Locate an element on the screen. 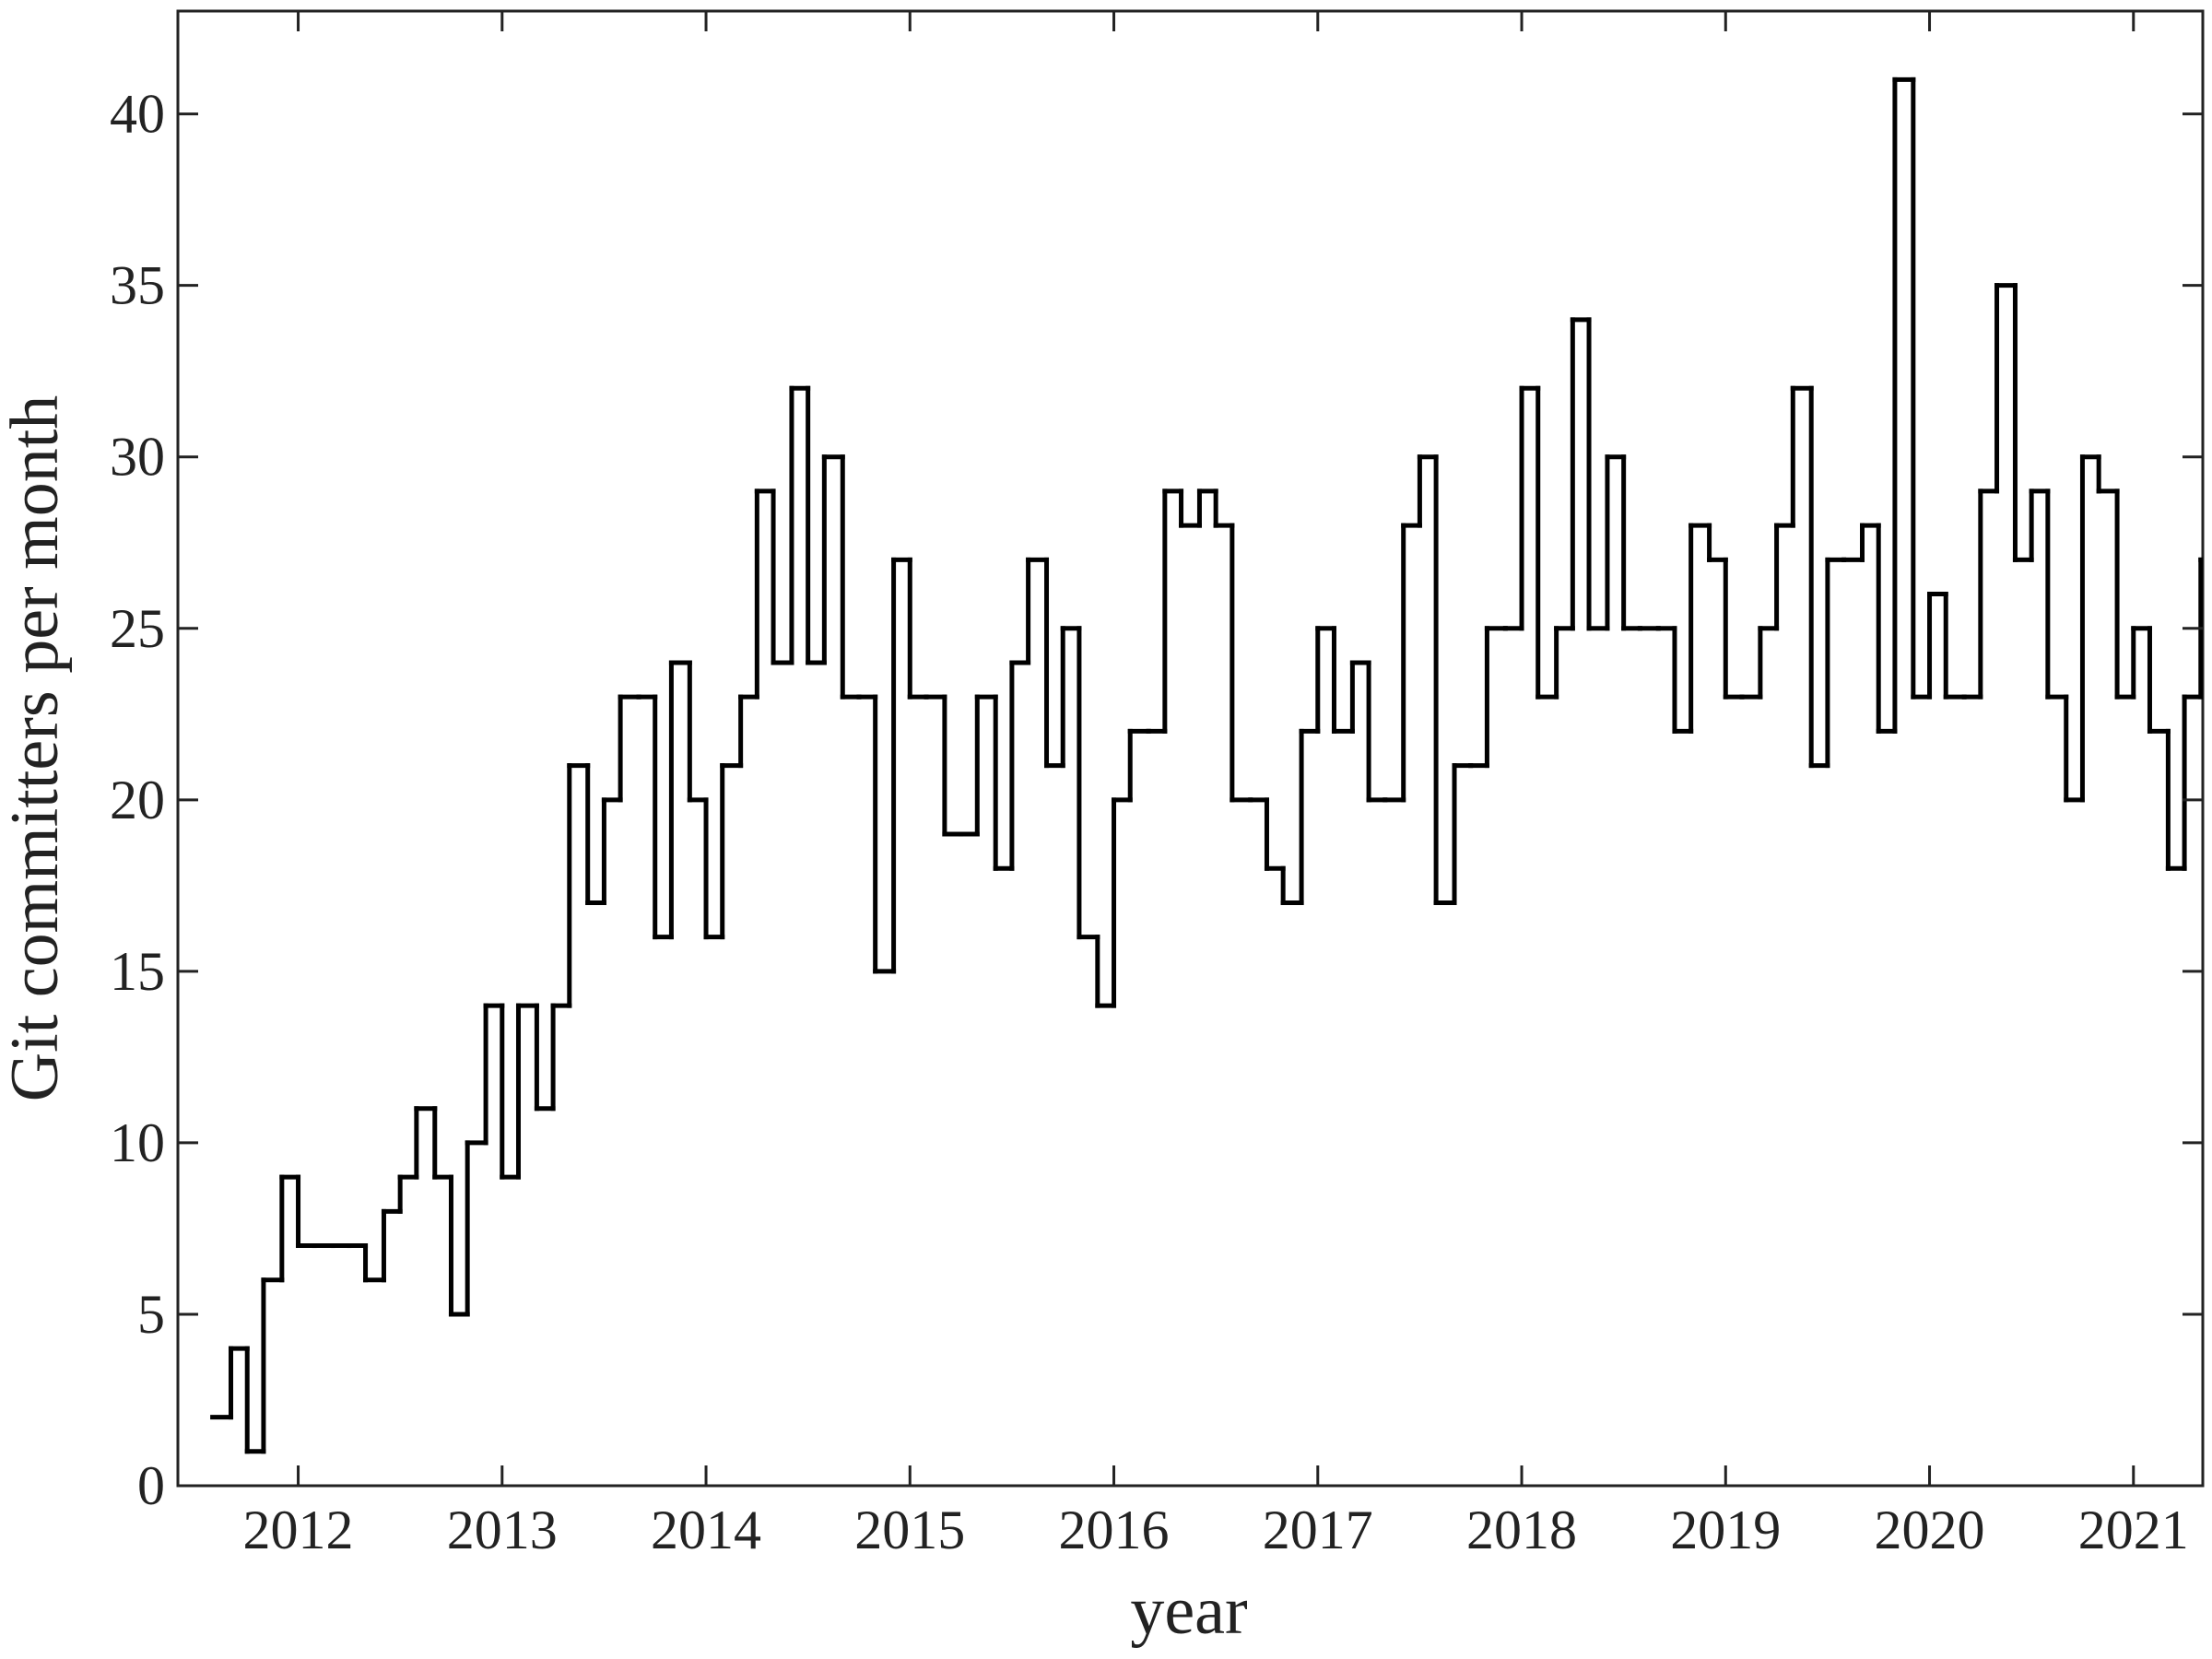 The image size is (2212, 1659). y-tick-label: 15 is located at coordinates (137, 971).